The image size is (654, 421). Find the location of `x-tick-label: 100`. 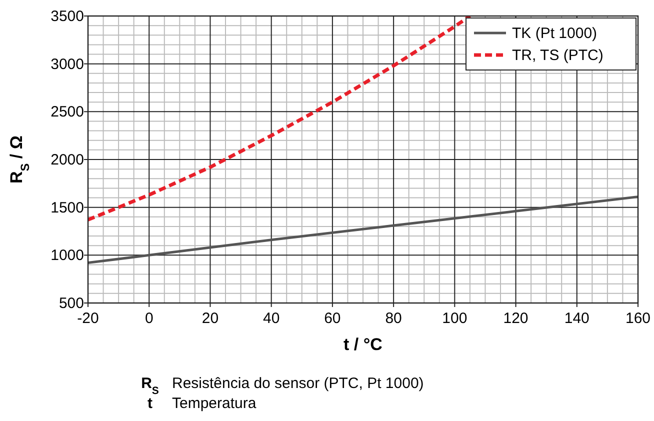

x-tick-label: 100 is located at coordinates (455, 318).